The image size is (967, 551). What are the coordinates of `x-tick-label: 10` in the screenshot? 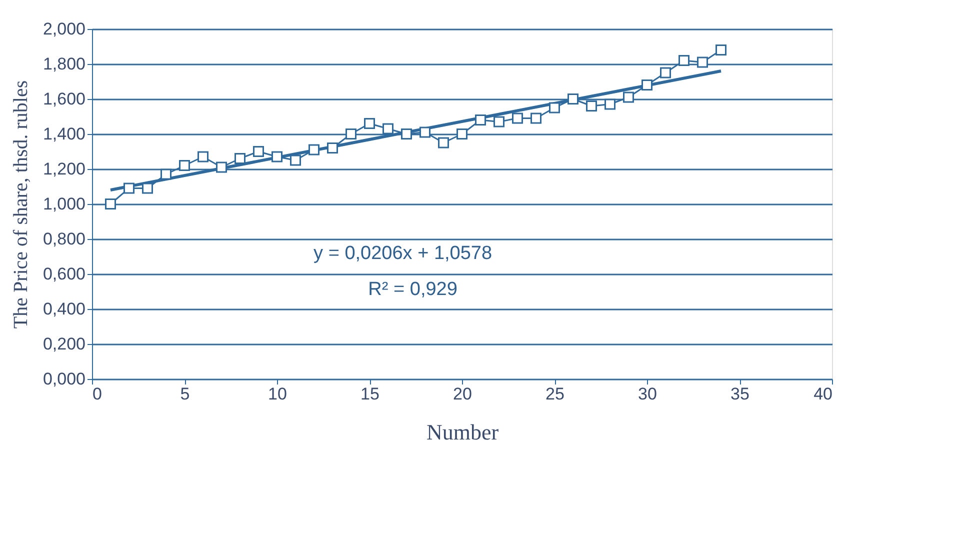 It's located at (277, 394).